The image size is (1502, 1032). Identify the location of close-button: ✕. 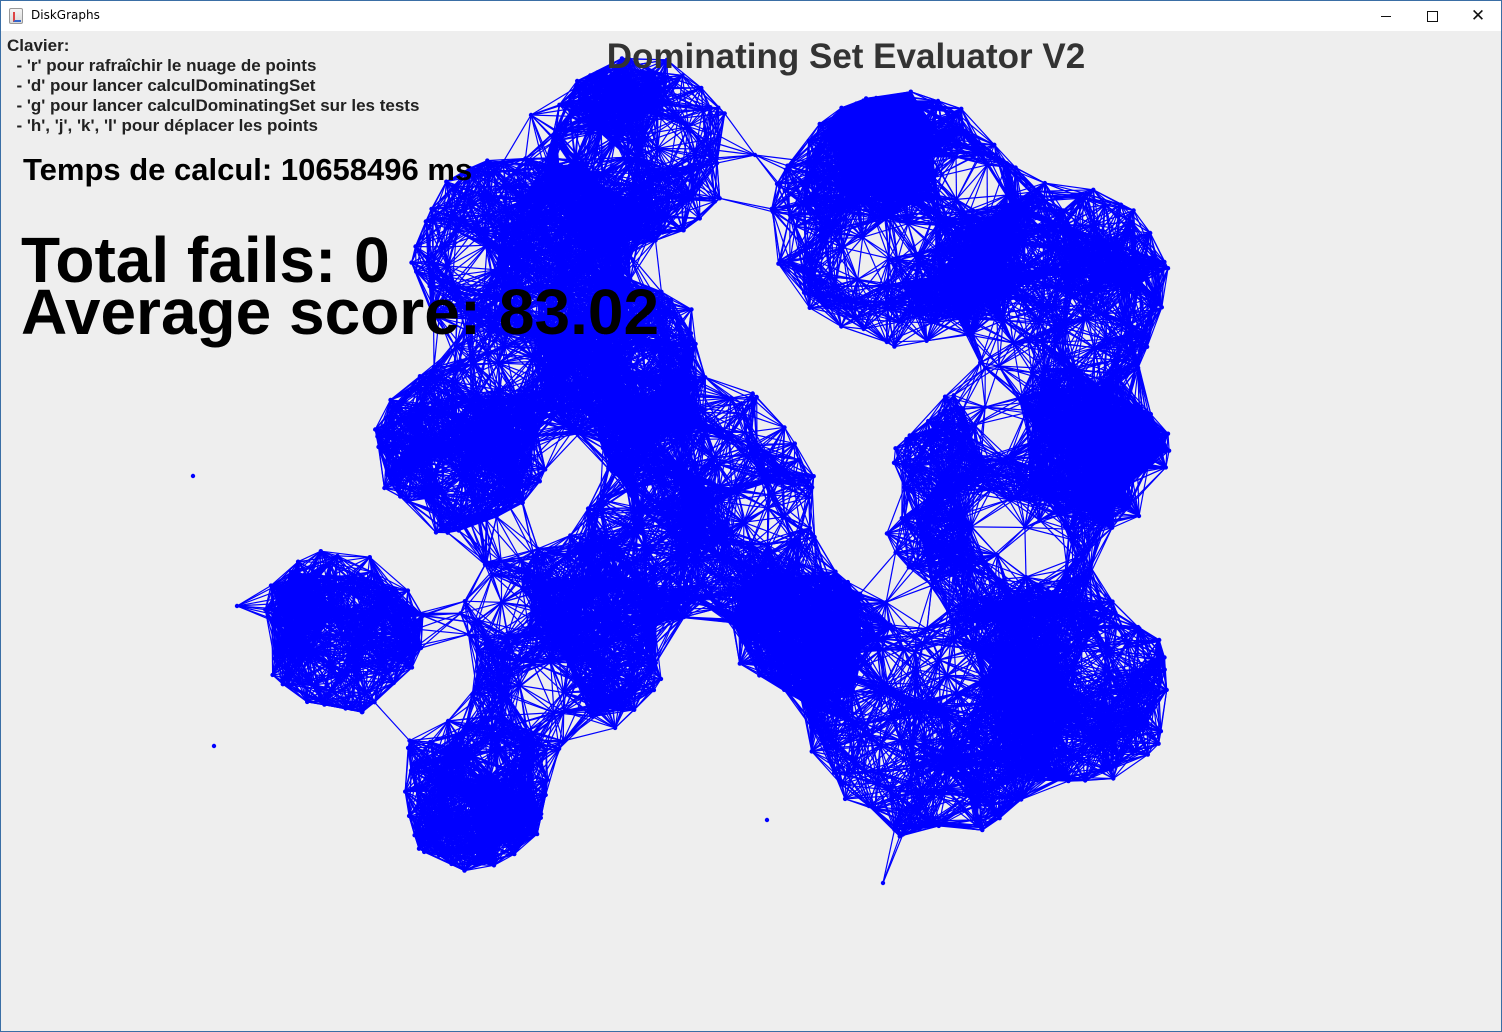
(1478, 16).